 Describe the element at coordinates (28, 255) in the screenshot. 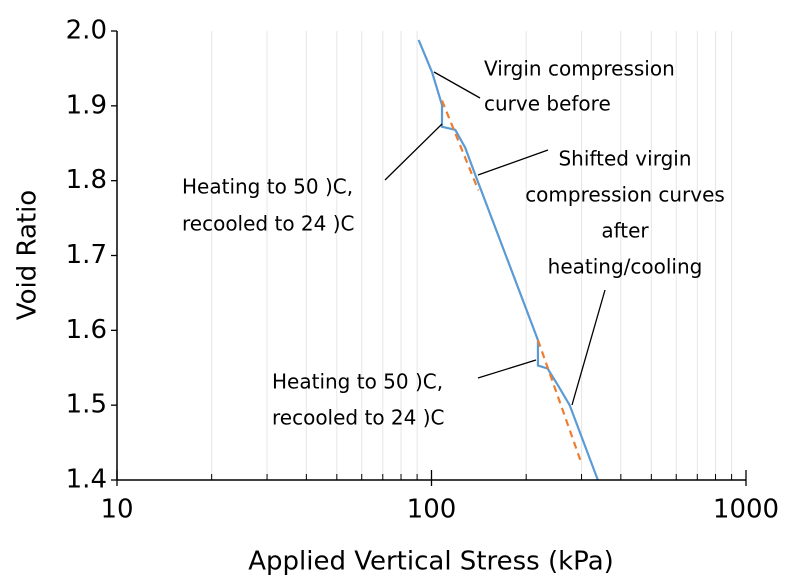

I see `y-axis-label: Void Ratio` at that location.